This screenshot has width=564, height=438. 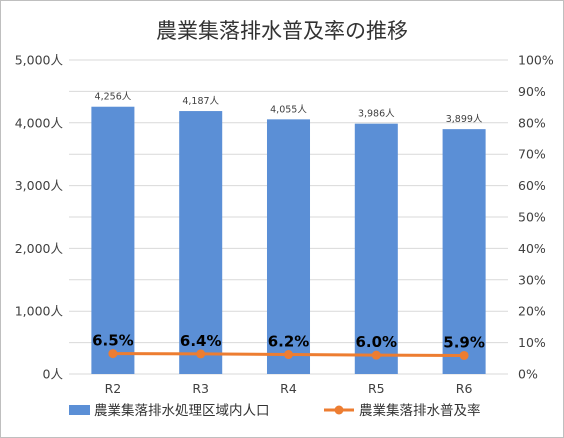 I want to click on category-label: R6, so click(x=464, y=388).